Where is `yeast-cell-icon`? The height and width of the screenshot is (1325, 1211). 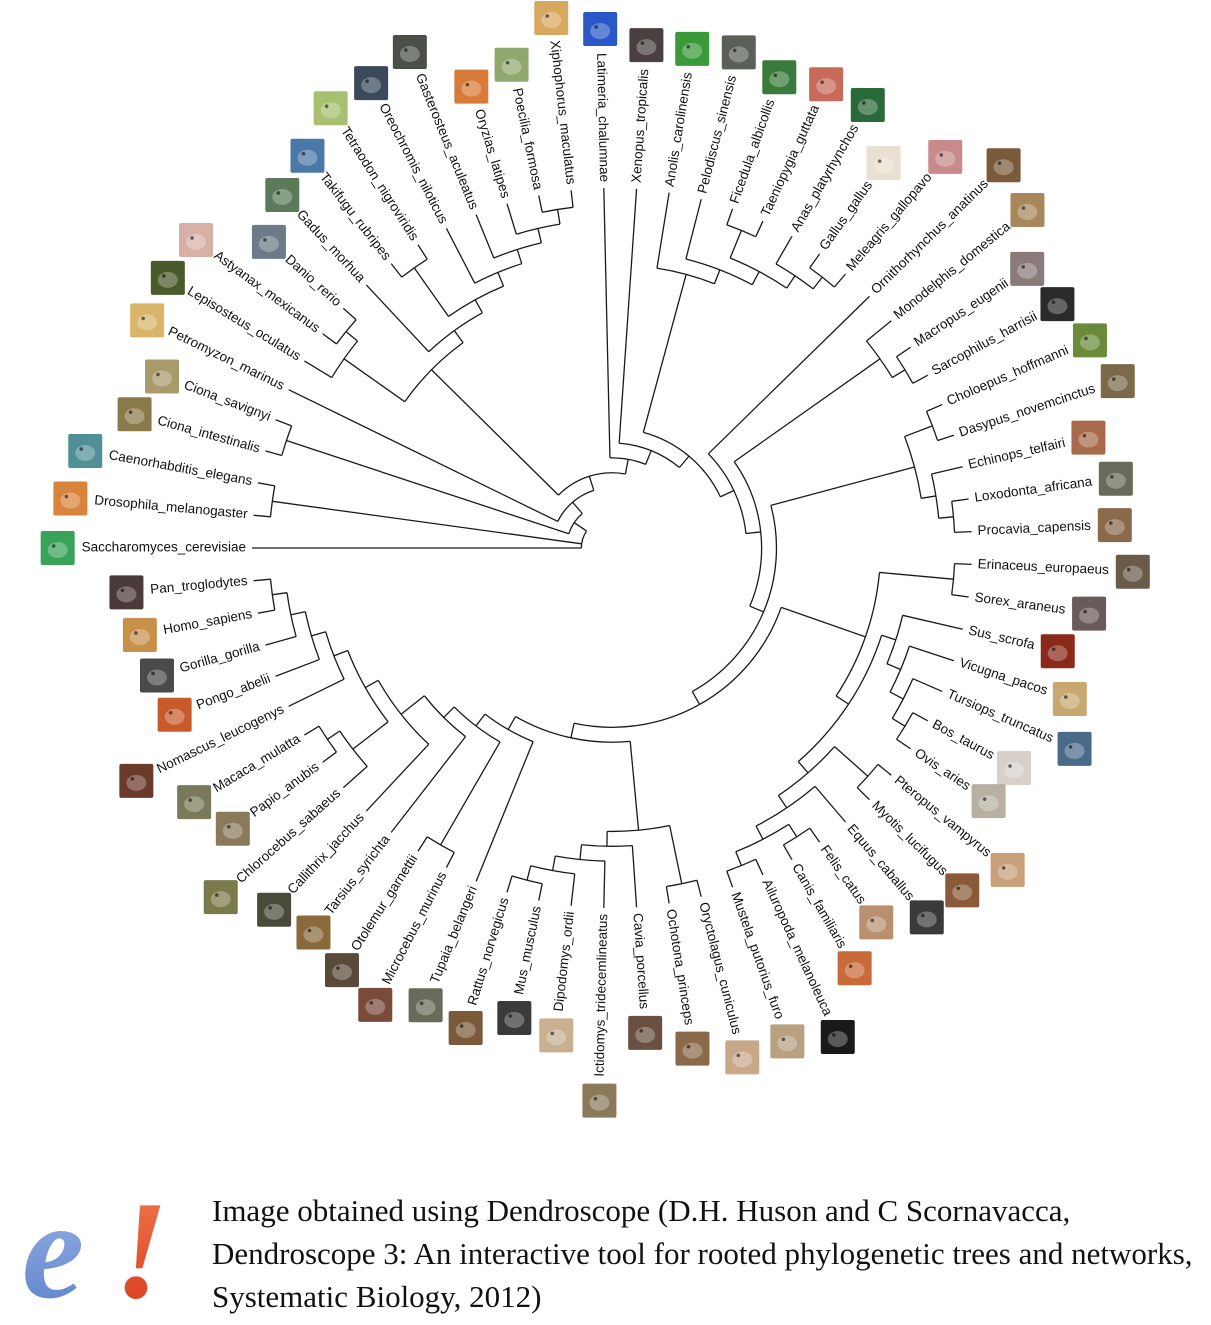 yeast-cell-icon is located at coordinates (57, 548).